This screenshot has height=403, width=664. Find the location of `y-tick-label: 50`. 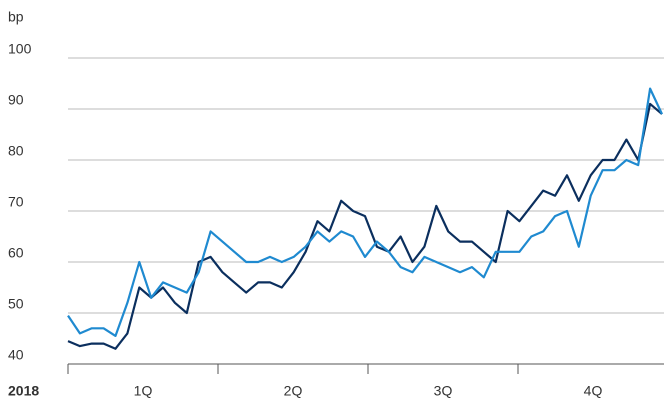

y-tick-label: 50 is located at coordinates (16, 304).